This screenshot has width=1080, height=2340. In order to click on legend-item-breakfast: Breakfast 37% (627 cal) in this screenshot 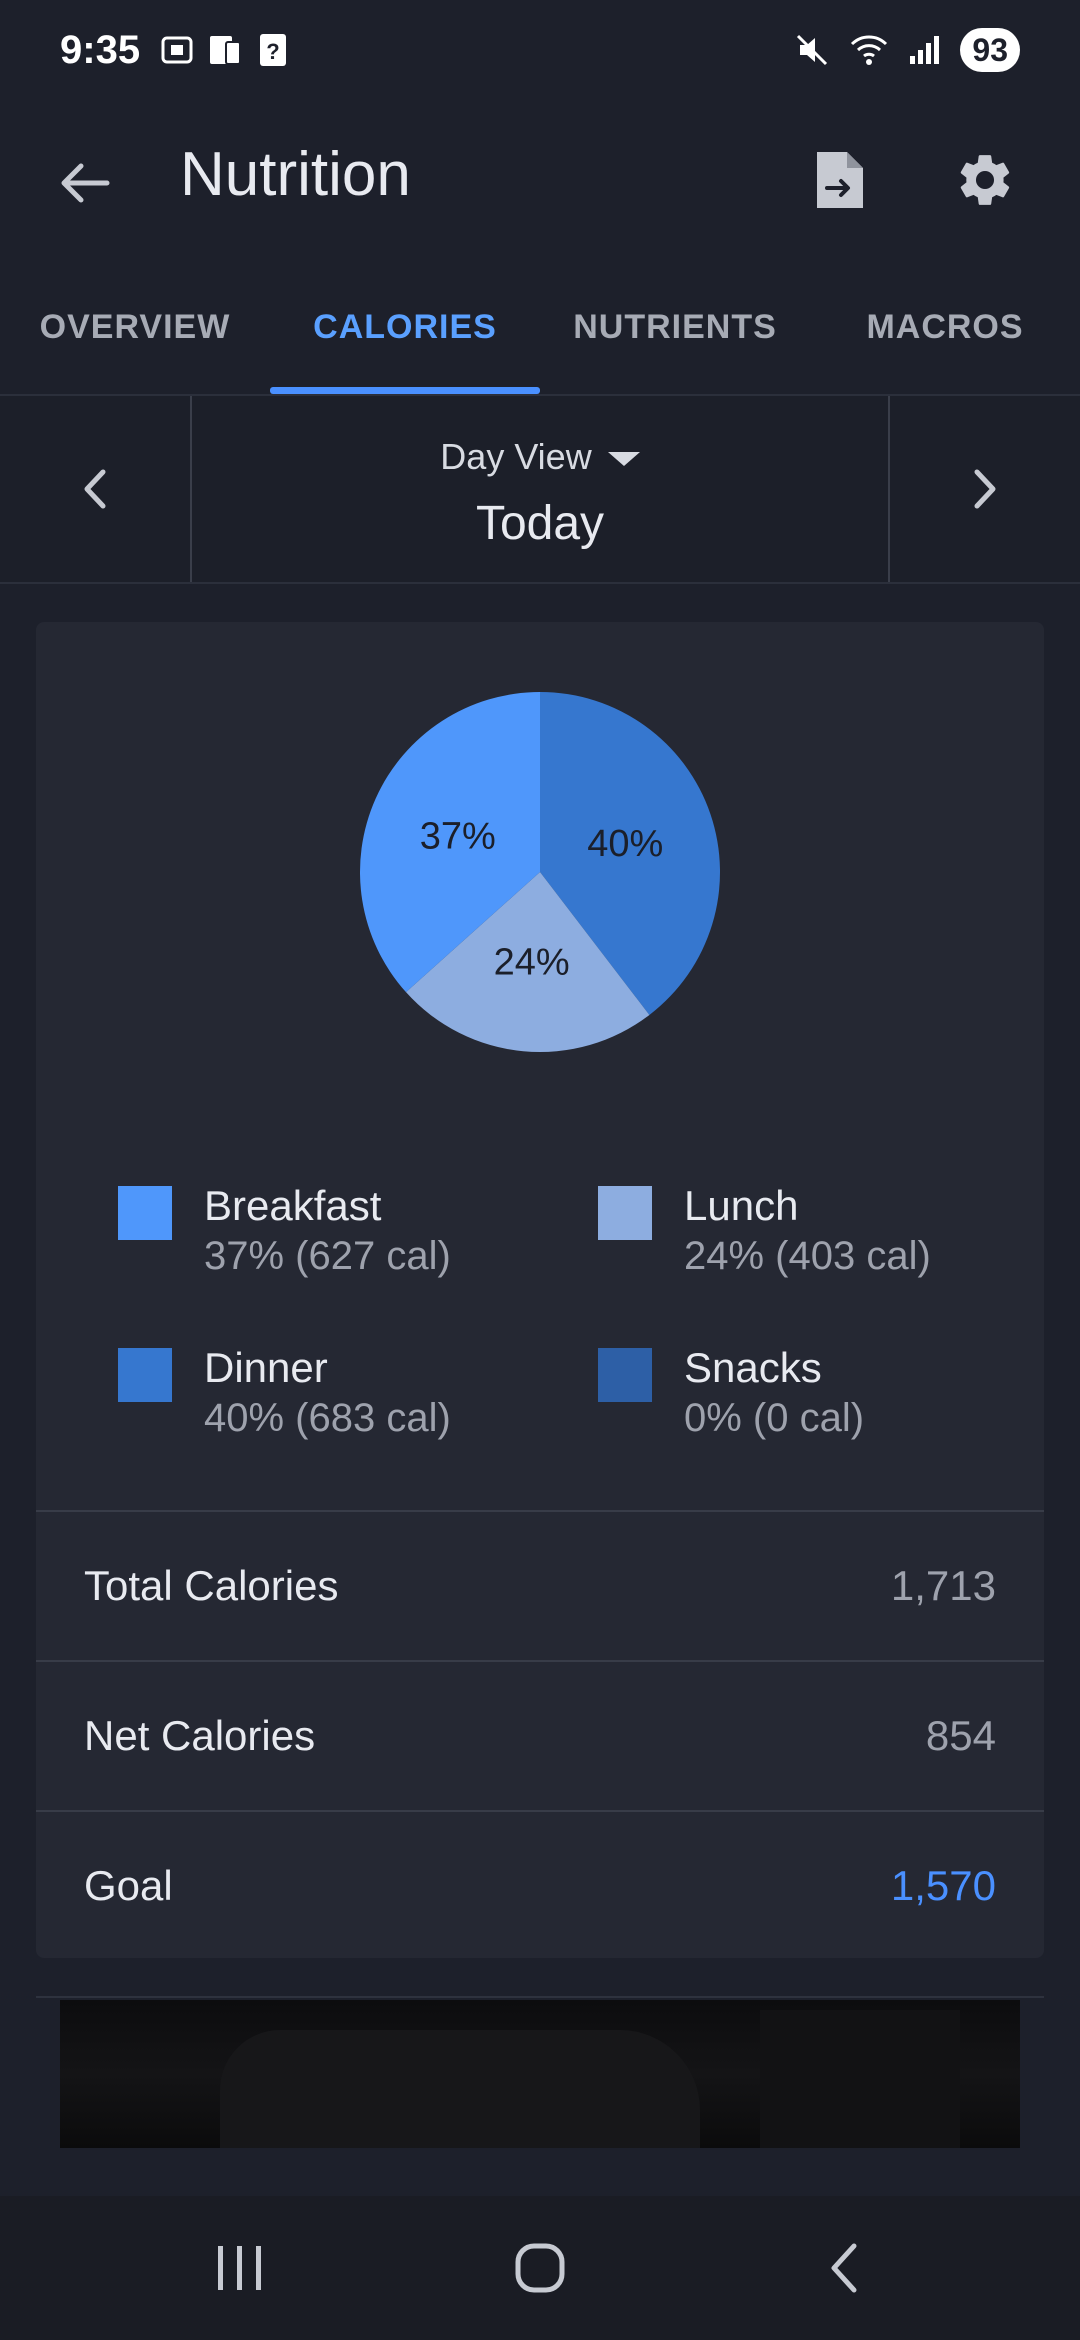, I will do `click(338, 1242)`.